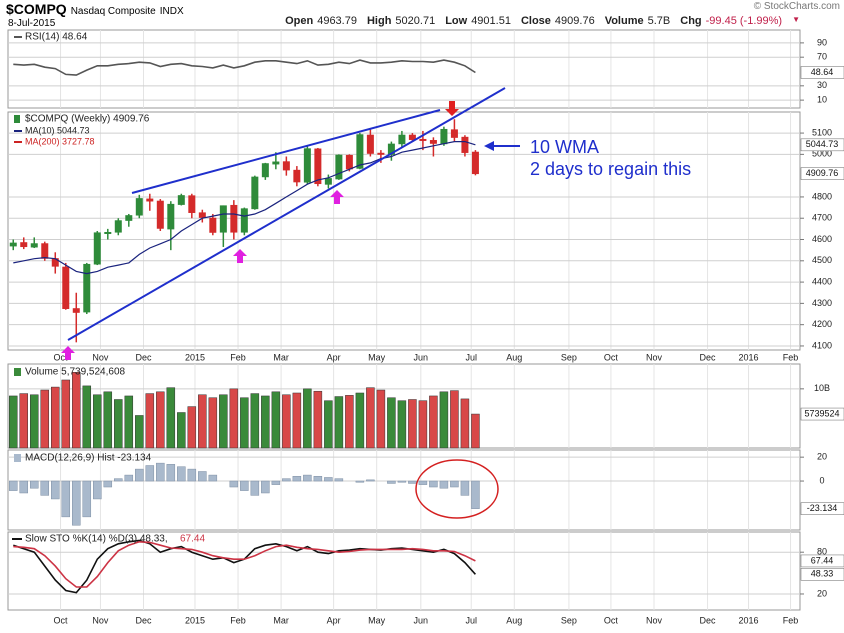 This screenshot has width=844, height=633. I want to click on quote-value: 5020.71, so click(415, 21).